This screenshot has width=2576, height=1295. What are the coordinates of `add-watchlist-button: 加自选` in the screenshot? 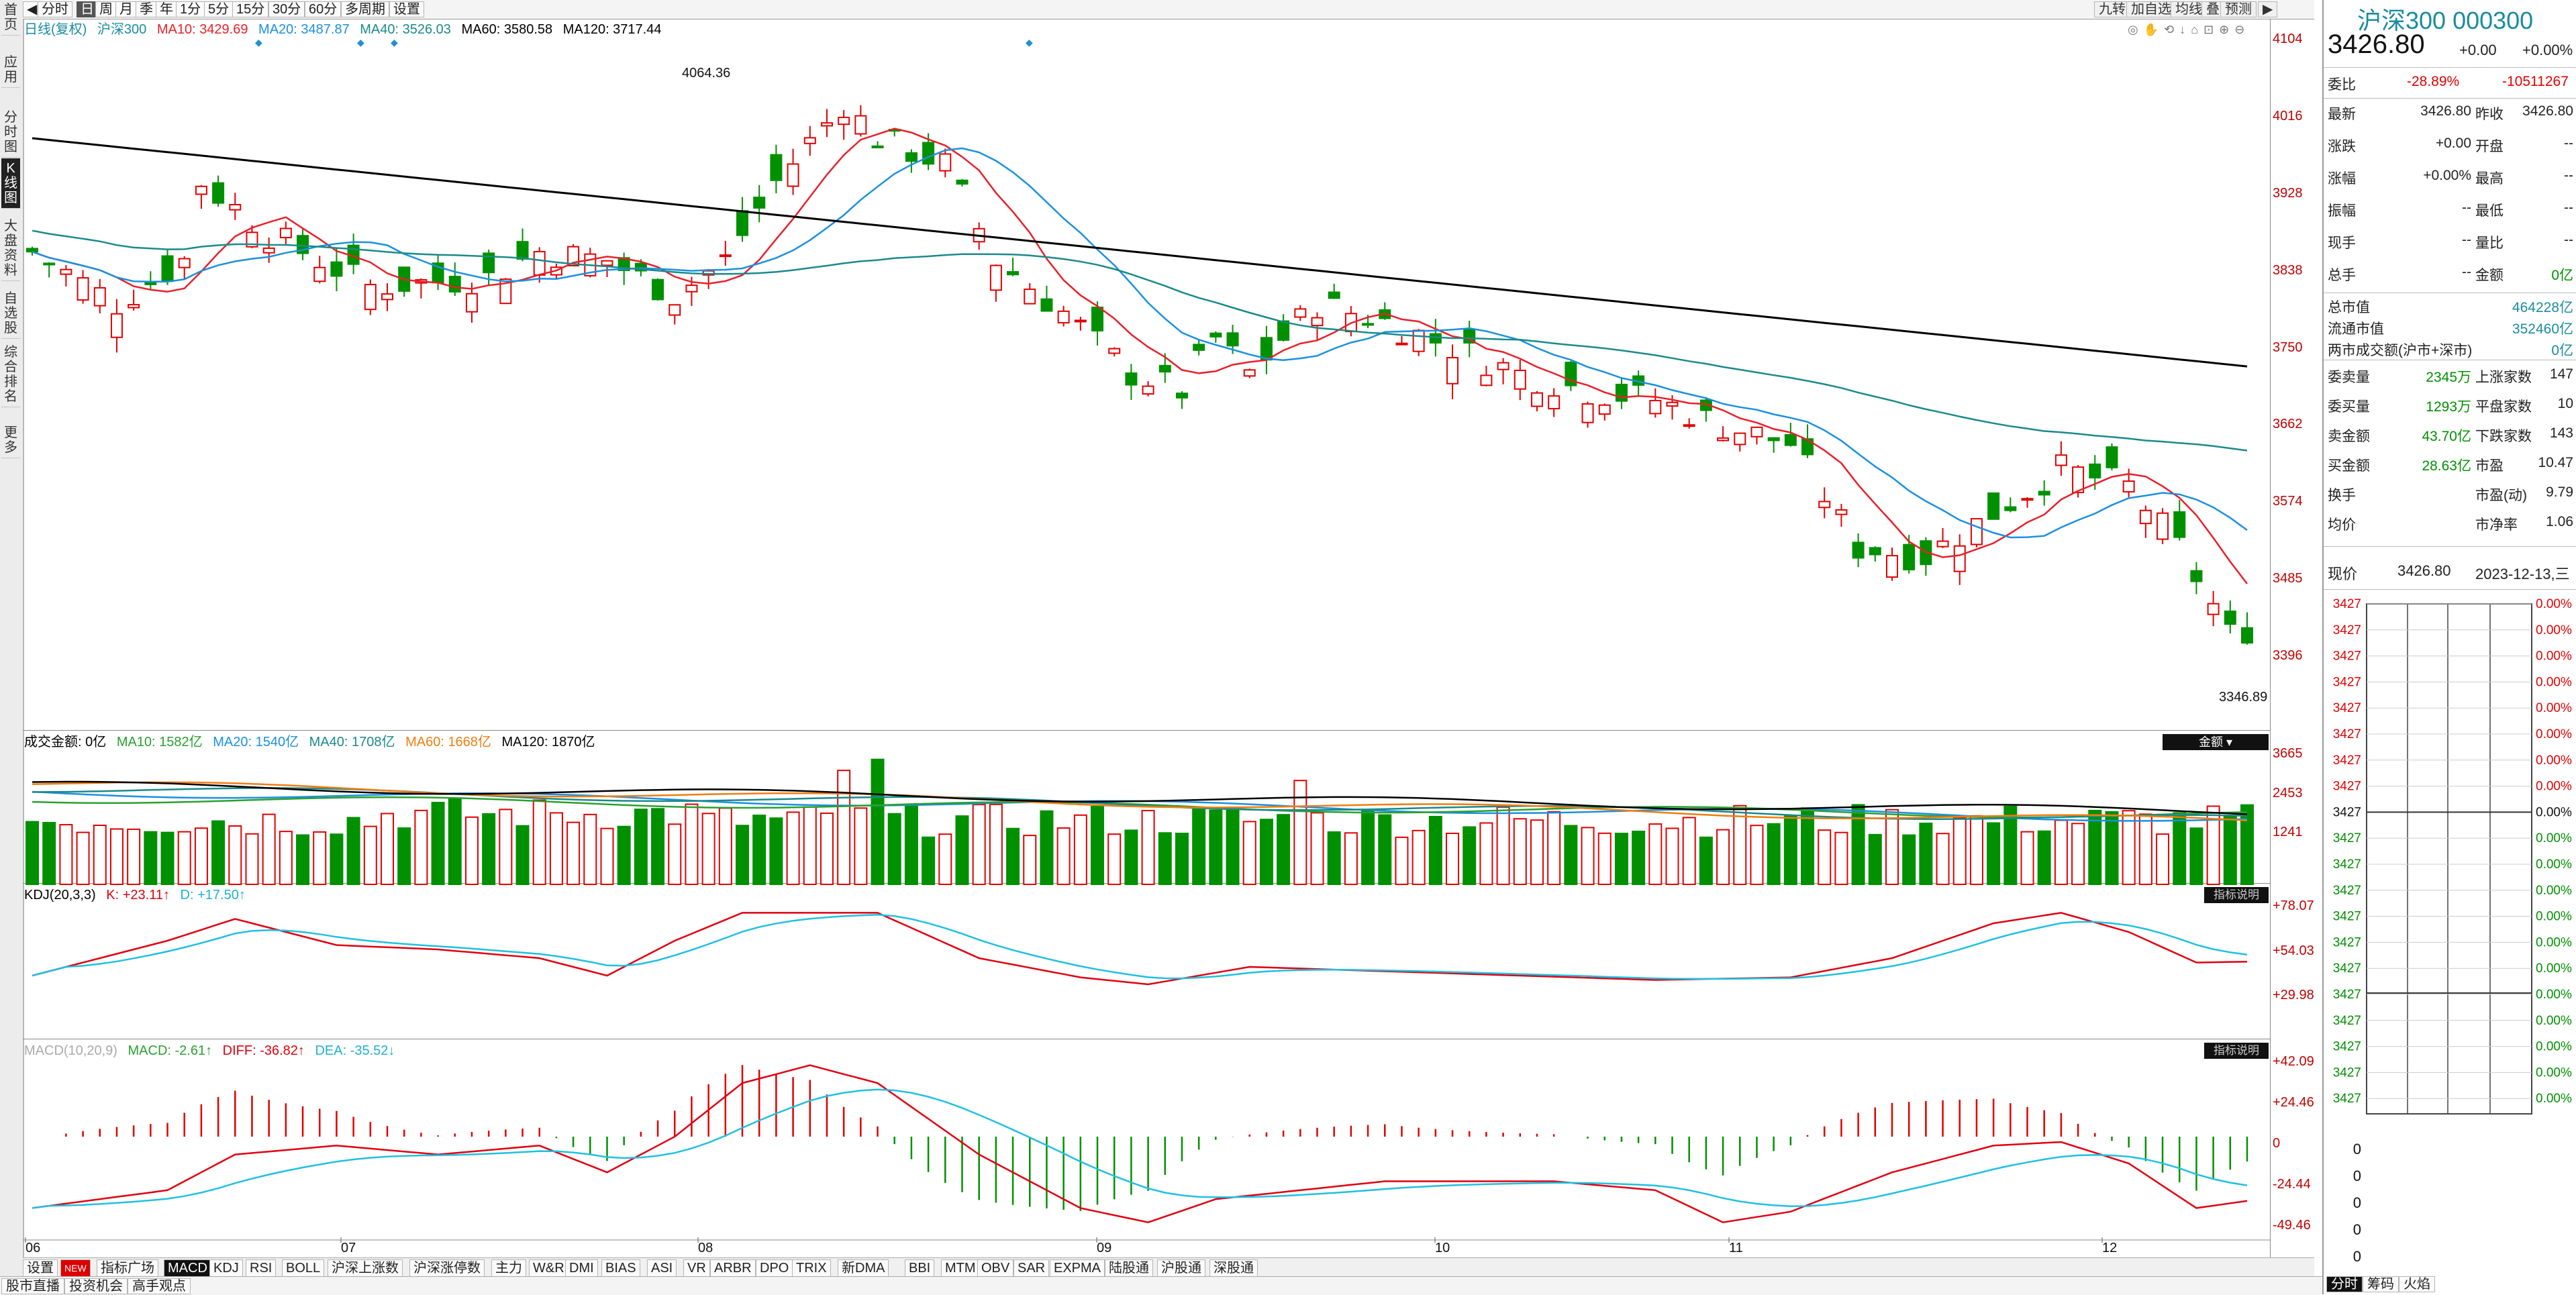 It's located at (2151, 9).